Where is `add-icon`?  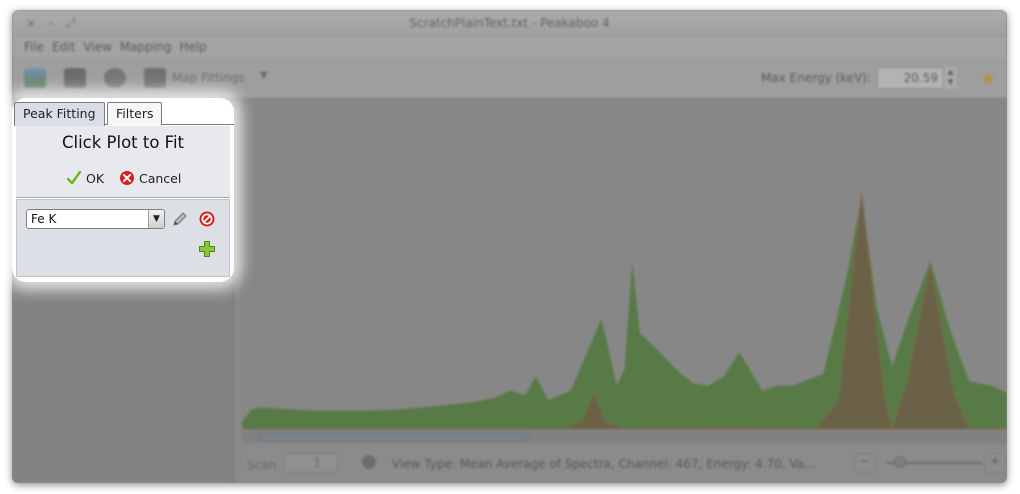 add-icon is located at coordinates (207, 249).